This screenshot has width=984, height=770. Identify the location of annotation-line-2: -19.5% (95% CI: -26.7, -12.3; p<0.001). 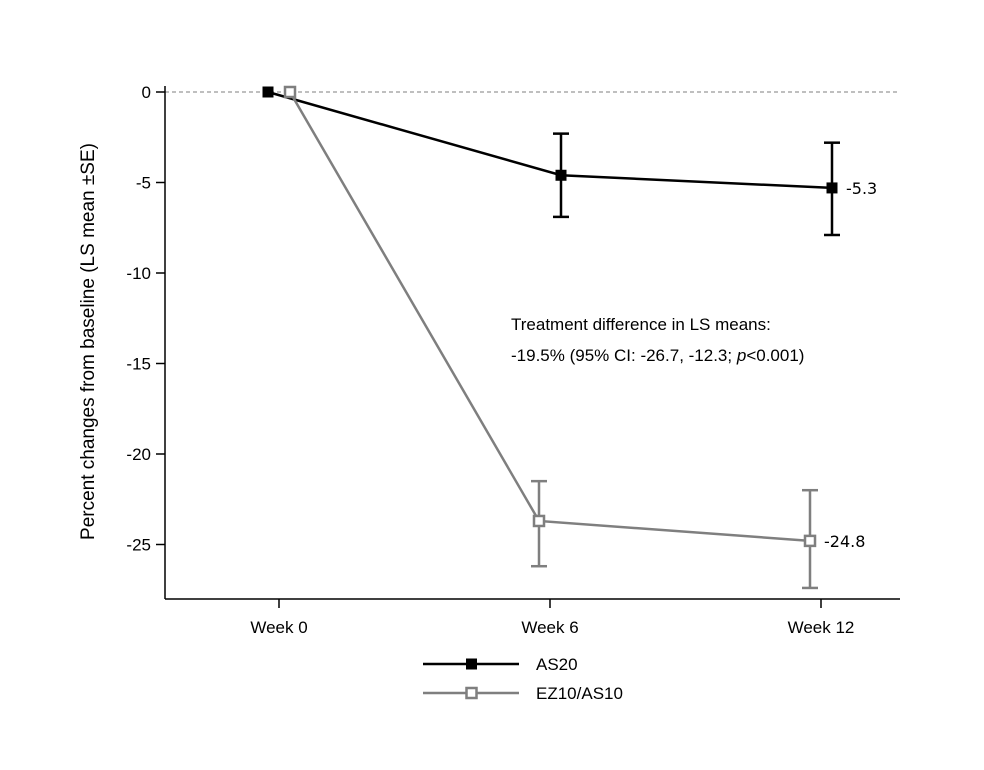
(657, 355).